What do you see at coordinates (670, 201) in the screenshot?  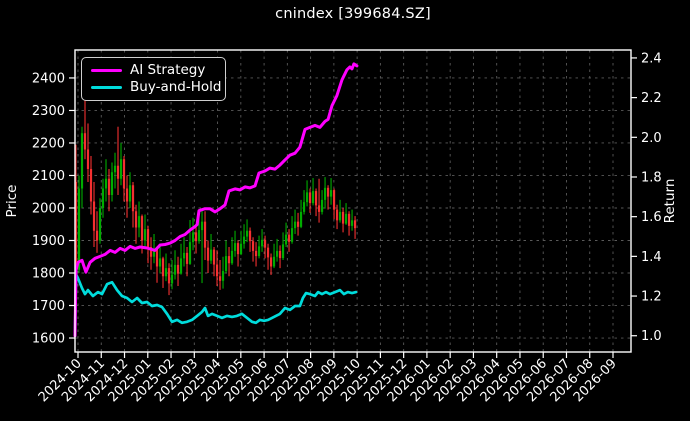 I see `y-axis-label-return: Return` at bounding box center [670, 201].